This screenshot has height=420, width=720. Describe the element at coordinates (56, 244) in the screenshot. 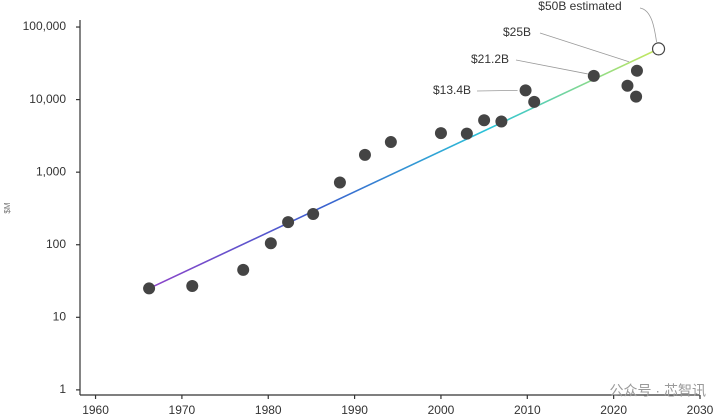

I see `y-tick-label: 100` at that location.